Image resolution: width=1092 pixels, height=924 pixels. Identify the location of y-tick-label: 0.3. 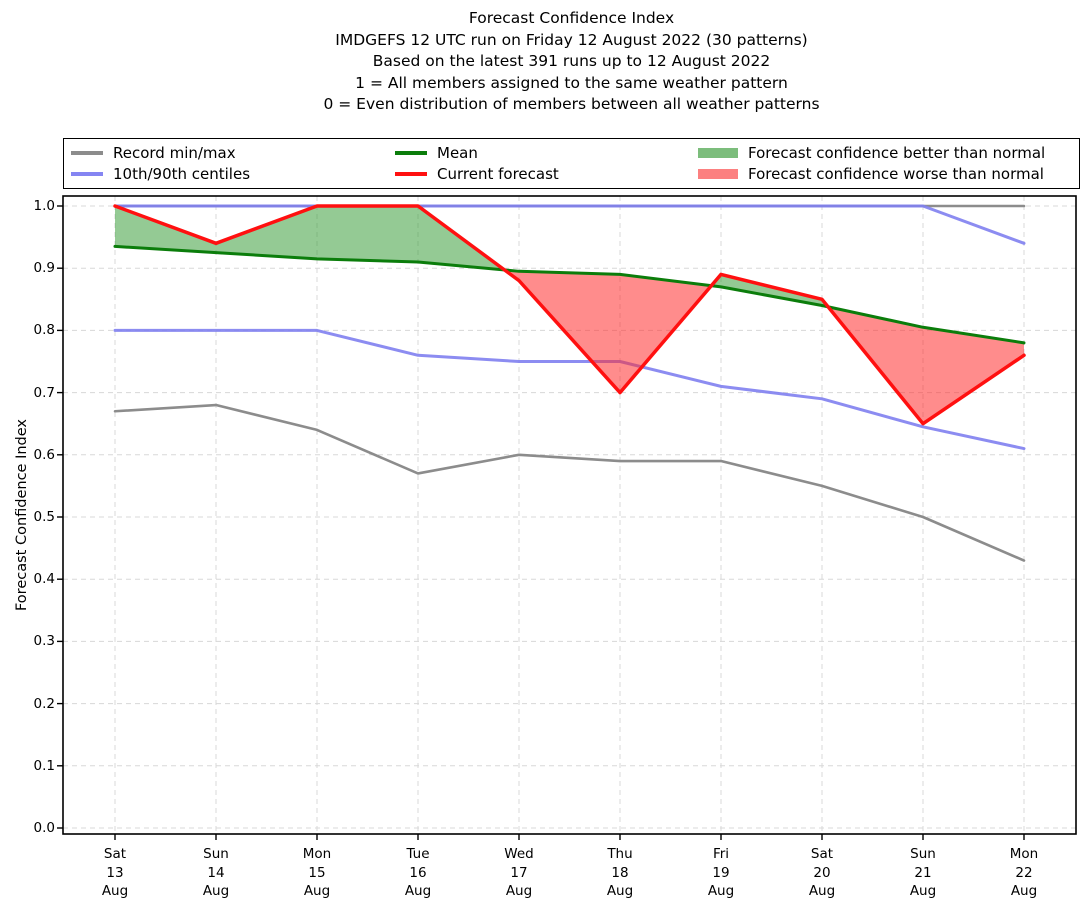
(44, 641).